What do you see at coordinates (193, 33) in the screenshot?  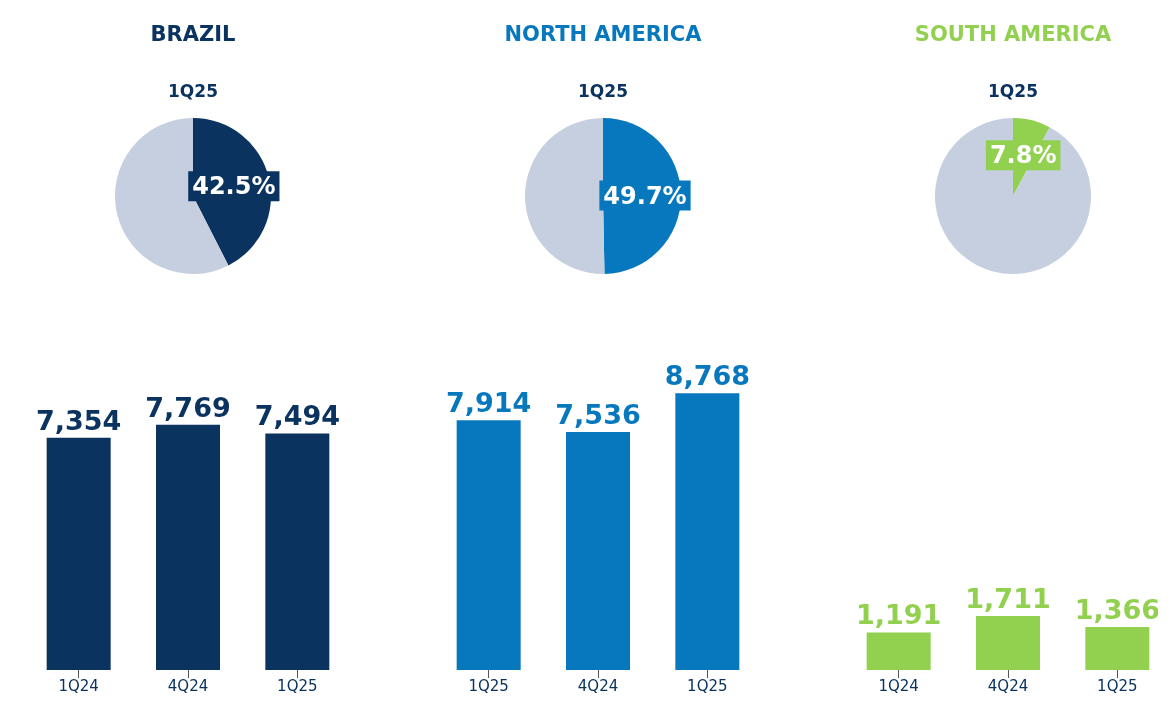 I see `chart-title: BRAZIL` at bounding box center [193, 33].